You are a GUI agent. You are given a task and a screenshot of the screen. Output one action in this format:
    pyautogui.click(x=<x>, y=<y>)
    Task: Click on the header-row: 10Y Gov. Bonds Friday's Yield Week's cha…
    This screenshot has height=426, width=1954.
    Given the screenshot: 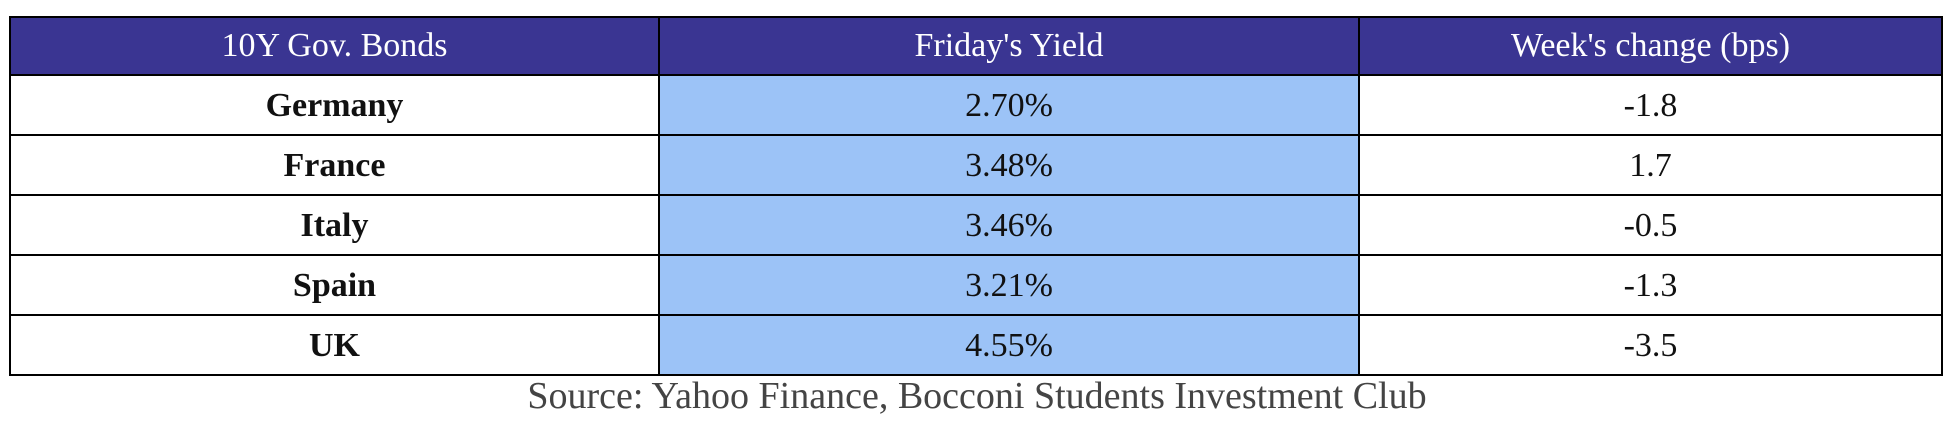 What is the action you would take?
    pyautogui.click(x=976, y=46)
    